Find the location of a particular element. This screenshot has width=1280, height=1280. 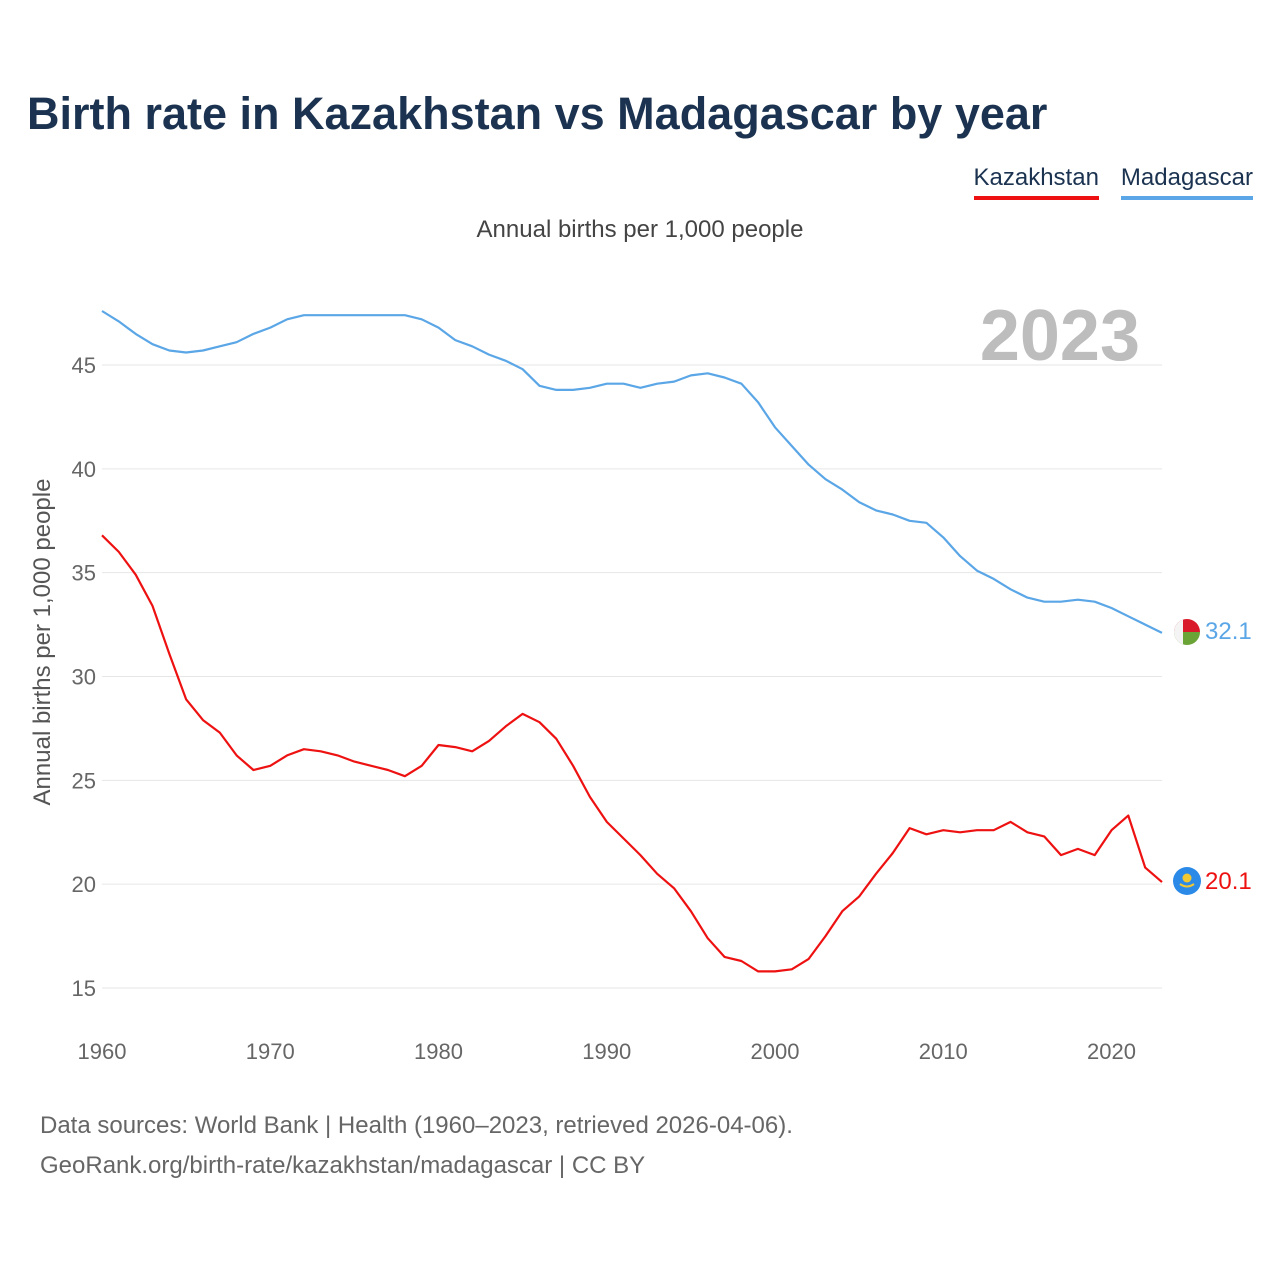

kazakhstan-flag-icon is located at coordinates (1187, 881).